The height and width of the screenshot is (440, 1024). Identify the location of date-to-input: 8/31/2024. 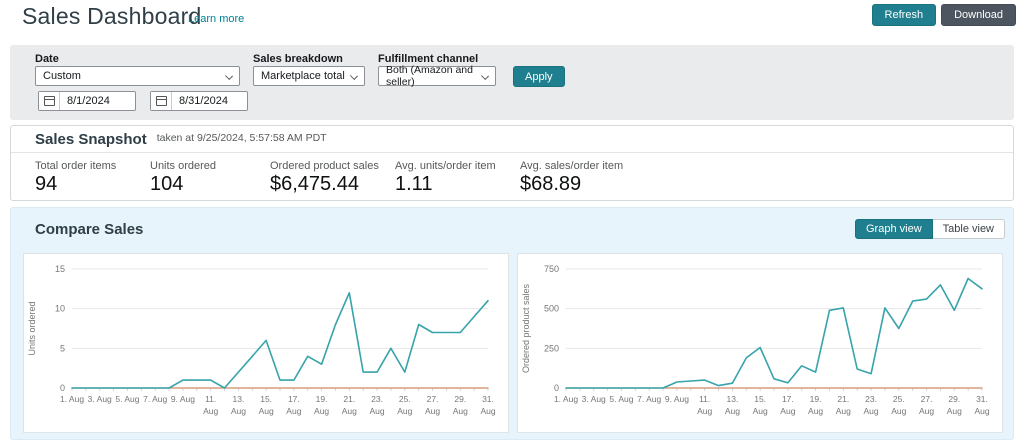
(199, 101).